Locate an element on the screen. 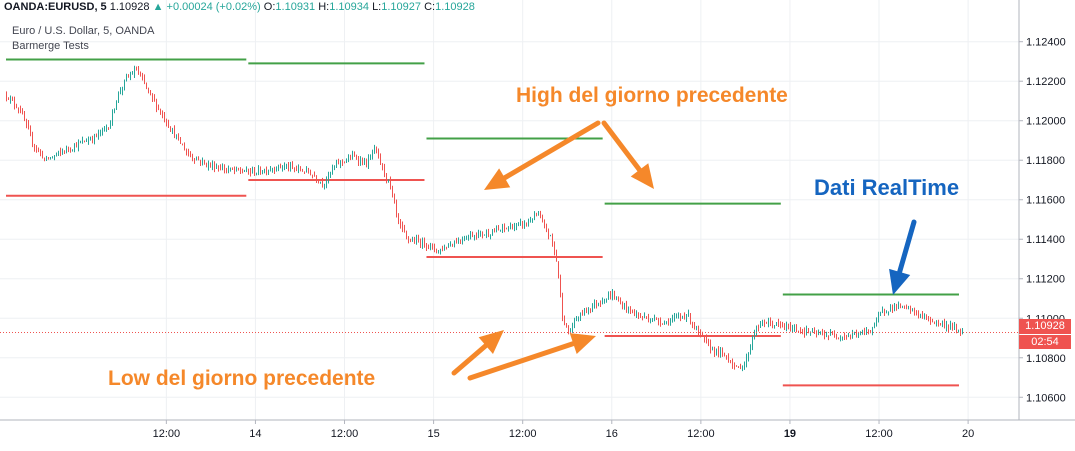 This screenshot has height=451, width=1075. instrument-title: Euro / U.S. Dollar, 5, OANDA is located at coordinates (83, 31).